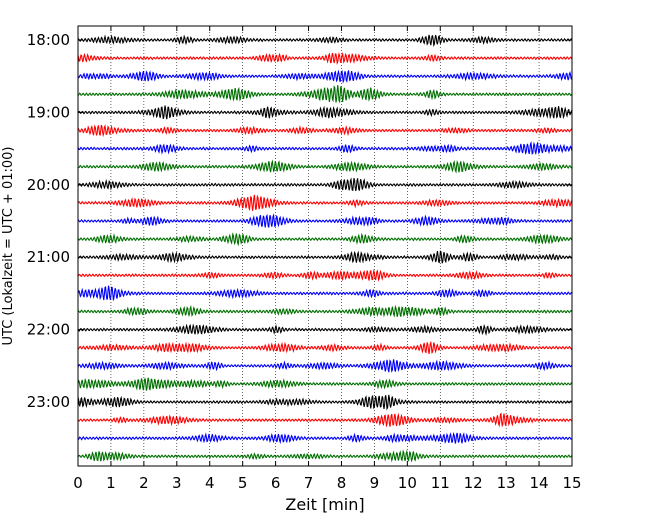 The width and height of the screenshot is (650, 520). Describe the element at coordinates (325, 112) in the screenshot. I see `trace-1900` at that location.